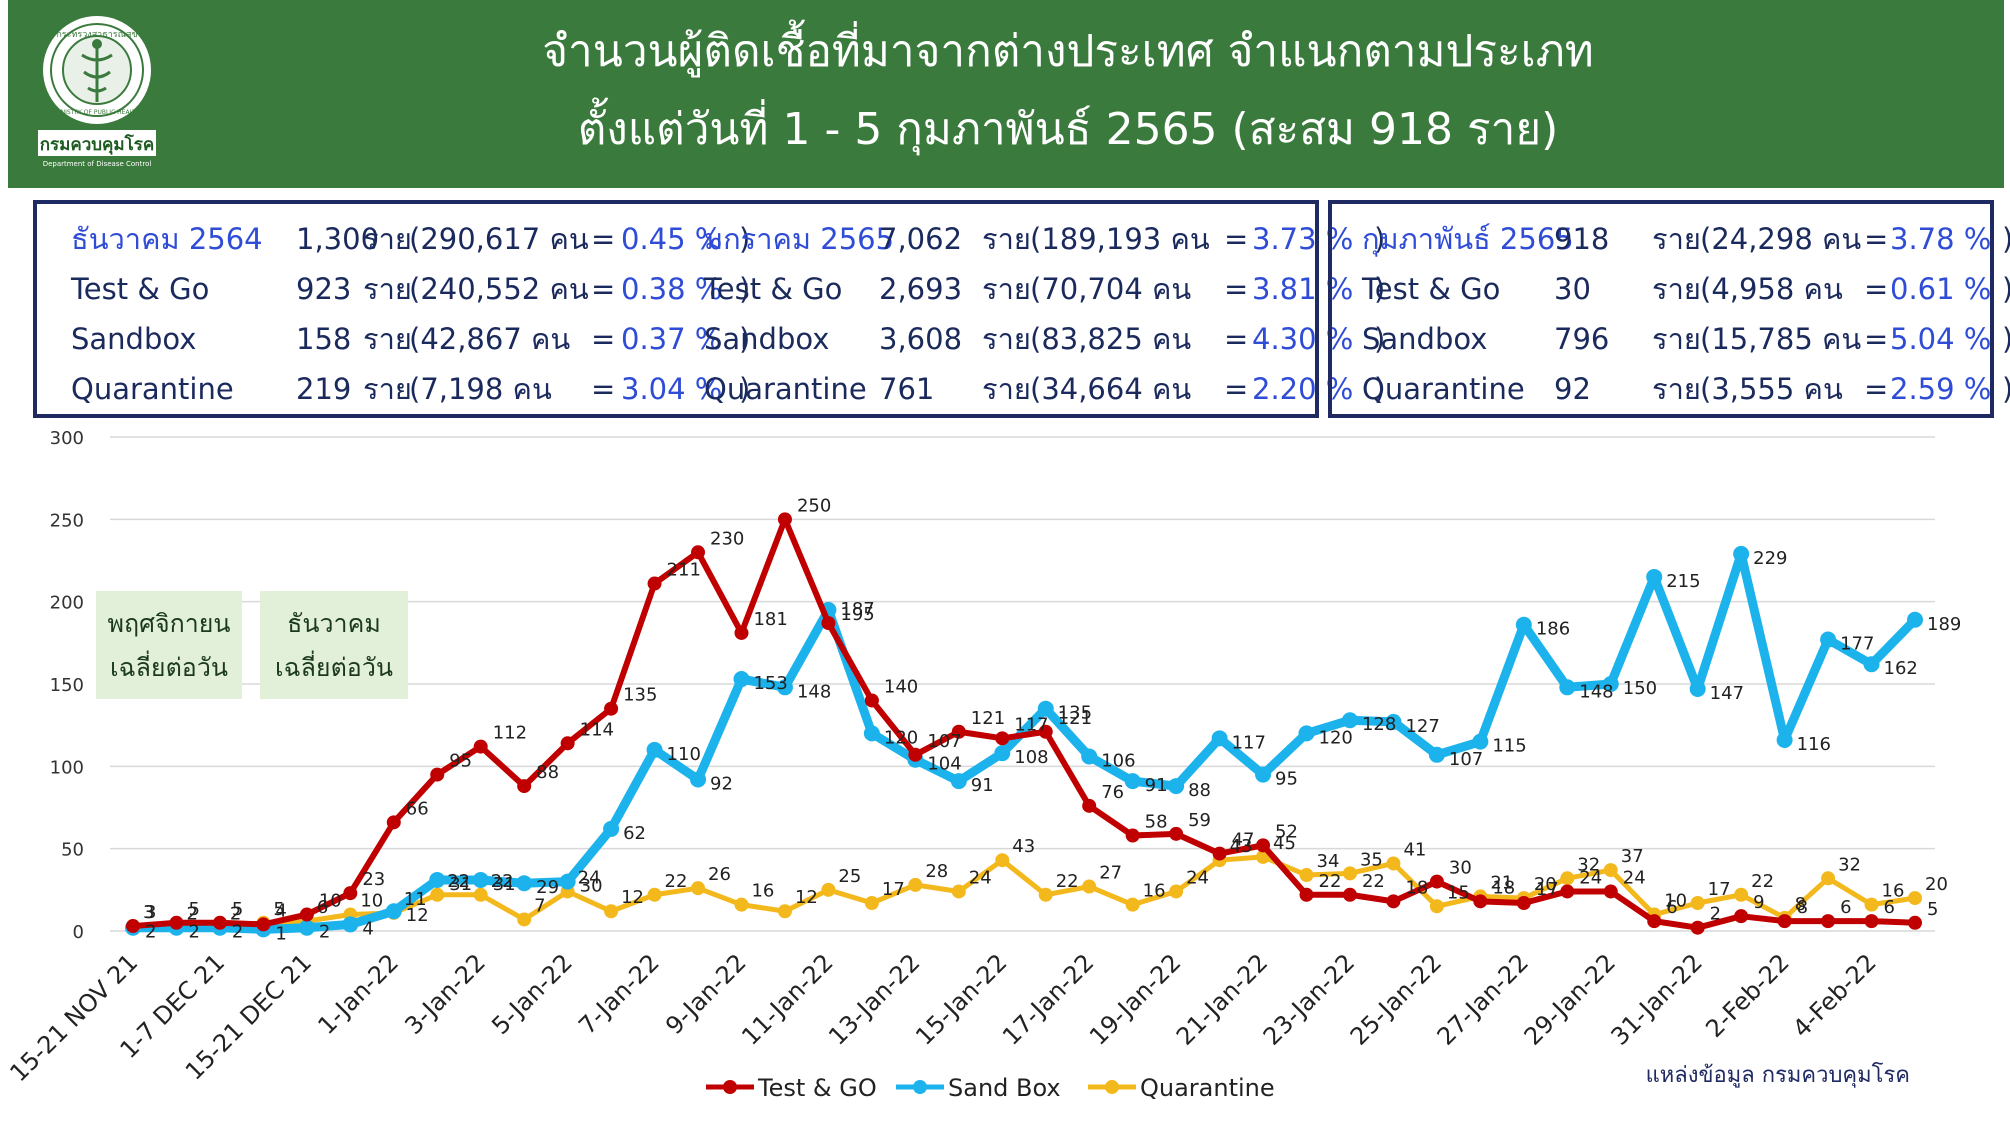  I want to click on x-tick-label: 15-Jan-22, so click(961, 999).